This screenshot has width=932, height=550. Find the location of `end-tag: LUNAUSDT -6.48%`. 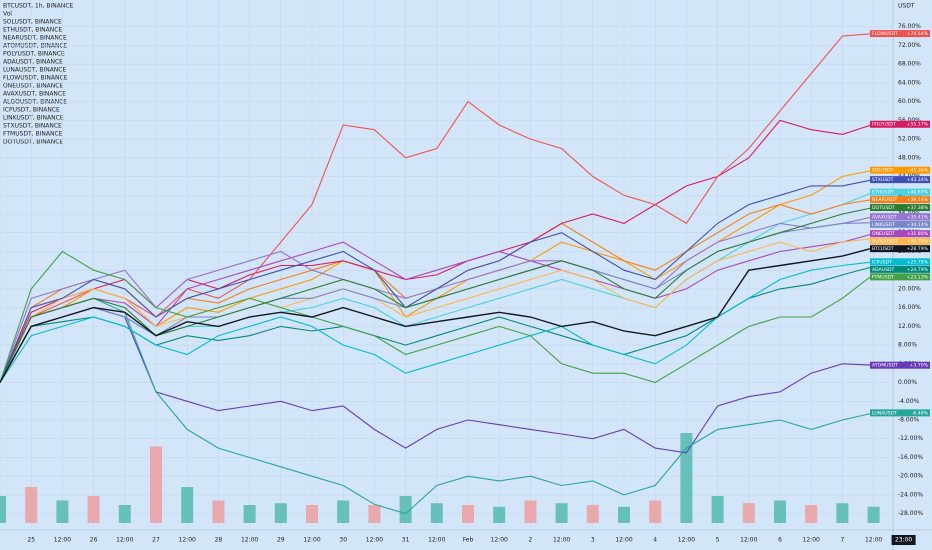

end-tag: LUNAUSDT -6.48% is located at coordinates (900, 413).